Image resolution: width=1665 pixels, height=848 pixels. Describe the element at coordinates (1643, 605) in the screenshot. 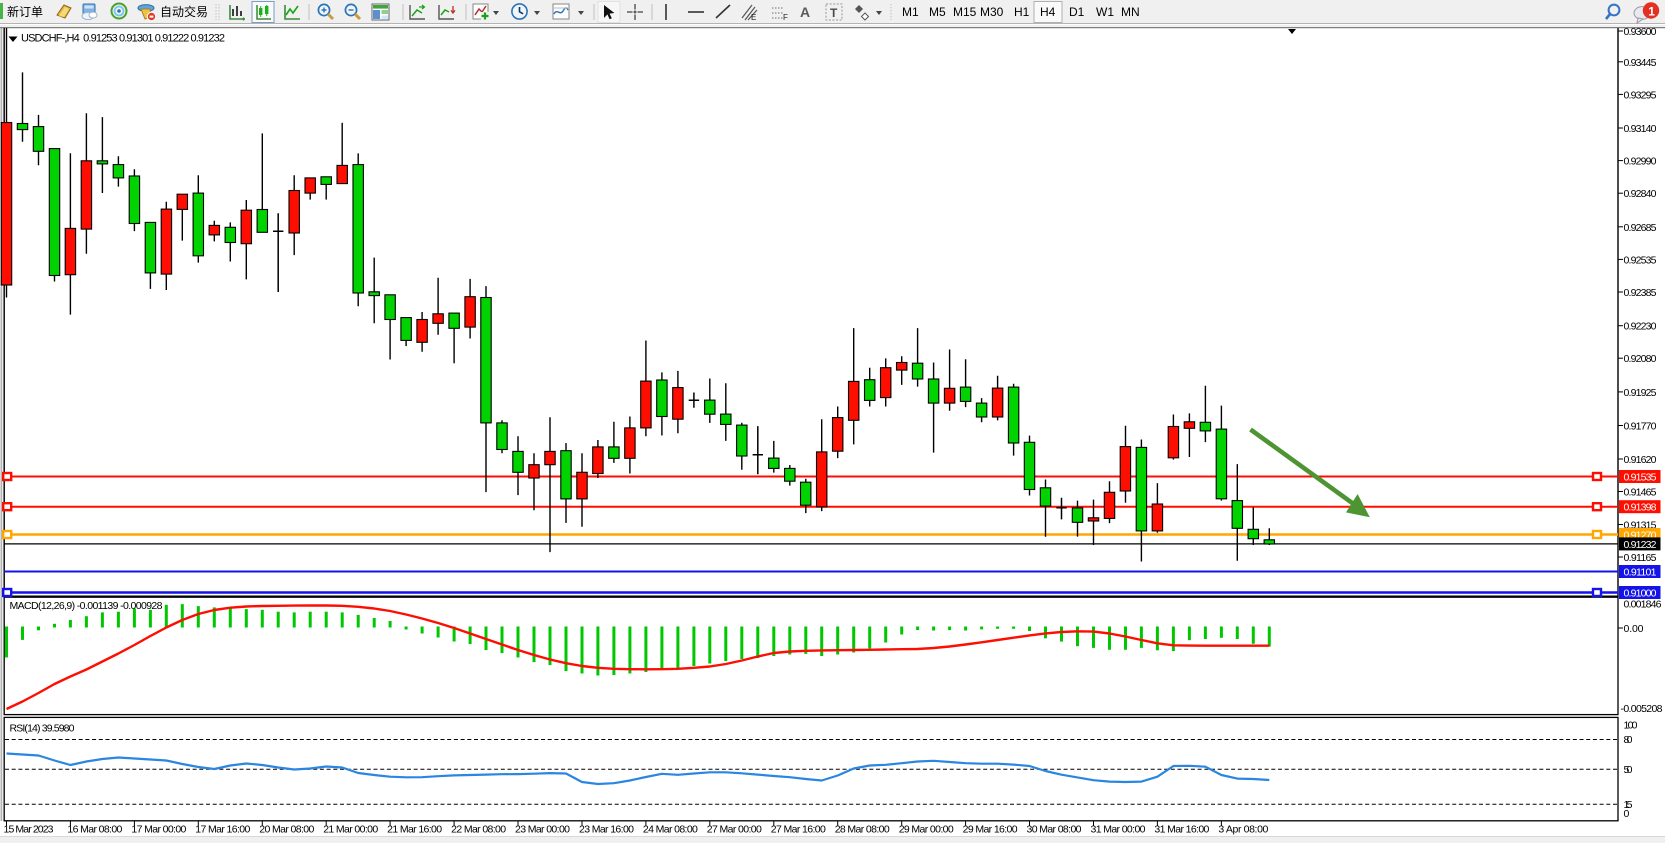

I see `svg-text: 0.001846` at that location.